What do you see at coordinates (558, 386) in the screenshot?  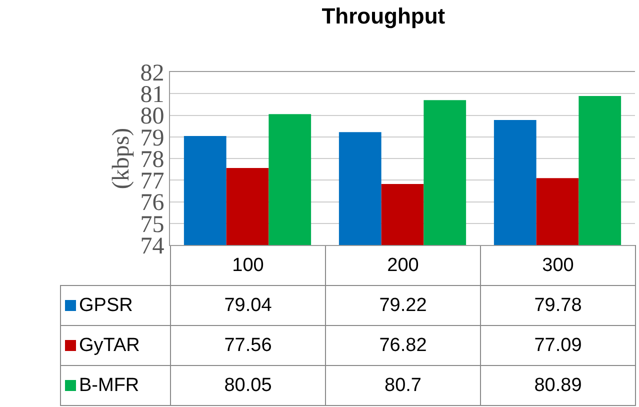 I see `data-label: 80.89` at bounding box center [558, 386].